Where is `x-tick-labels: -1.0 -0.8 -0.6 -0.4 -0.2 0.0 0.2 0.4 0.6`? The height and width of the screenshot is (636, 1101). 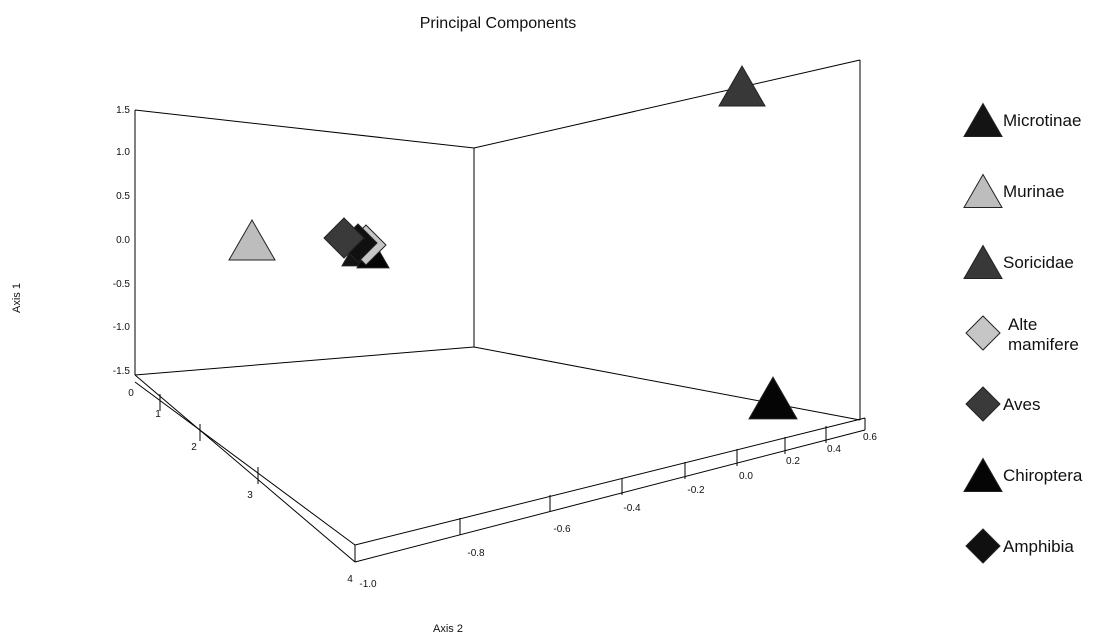 x-tick-labels: -1.0 -0.8 -0.6 -0.4 -0.2 0.0 0.2 0.4 0.6 is located at coordinates (618, 511).